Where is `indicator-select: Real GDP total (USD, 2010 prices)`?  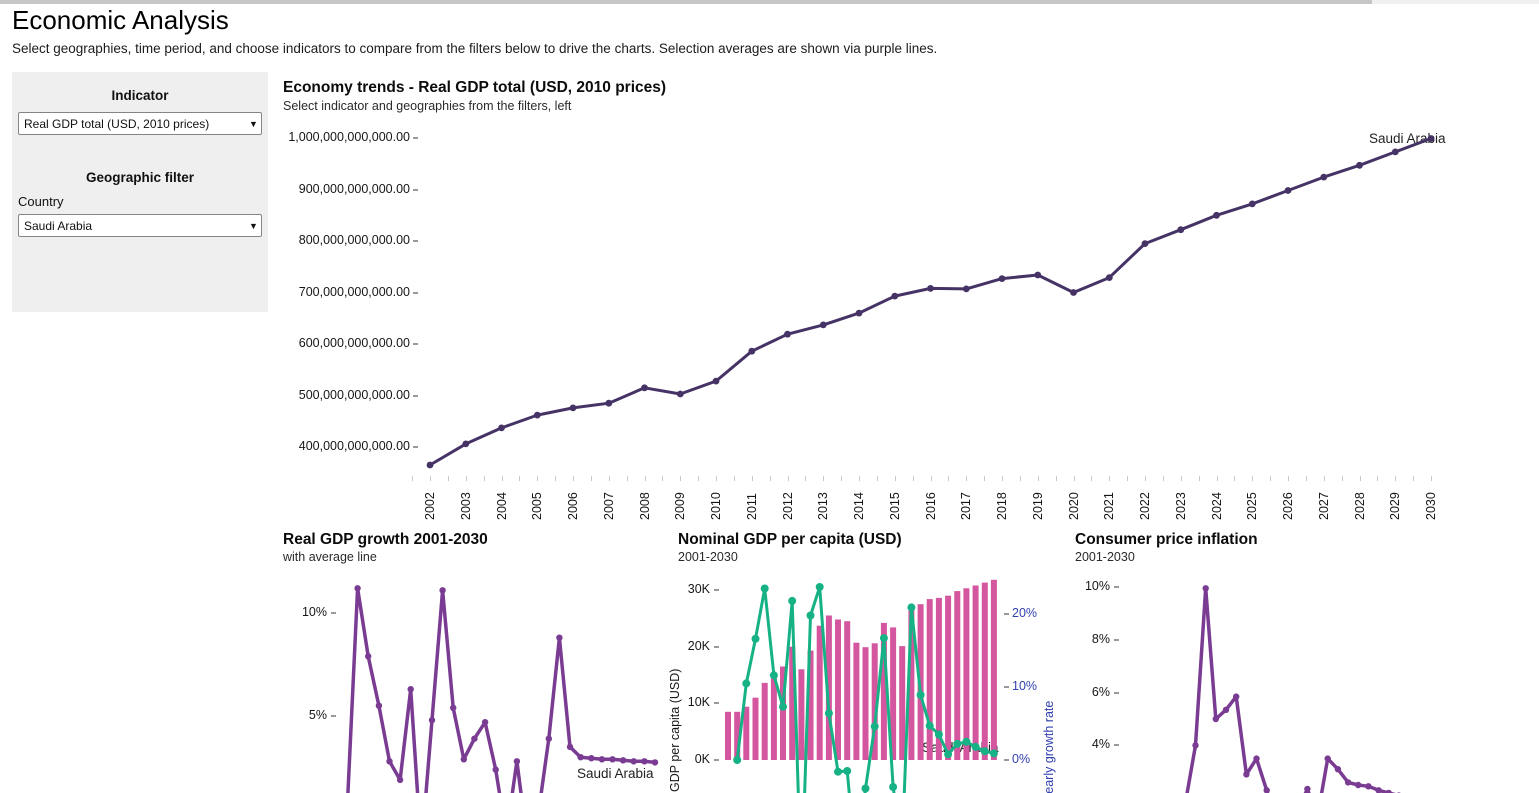 indicator-select: Real GDP total (USD, 2010 prices) is located at coordinates (140, 123).